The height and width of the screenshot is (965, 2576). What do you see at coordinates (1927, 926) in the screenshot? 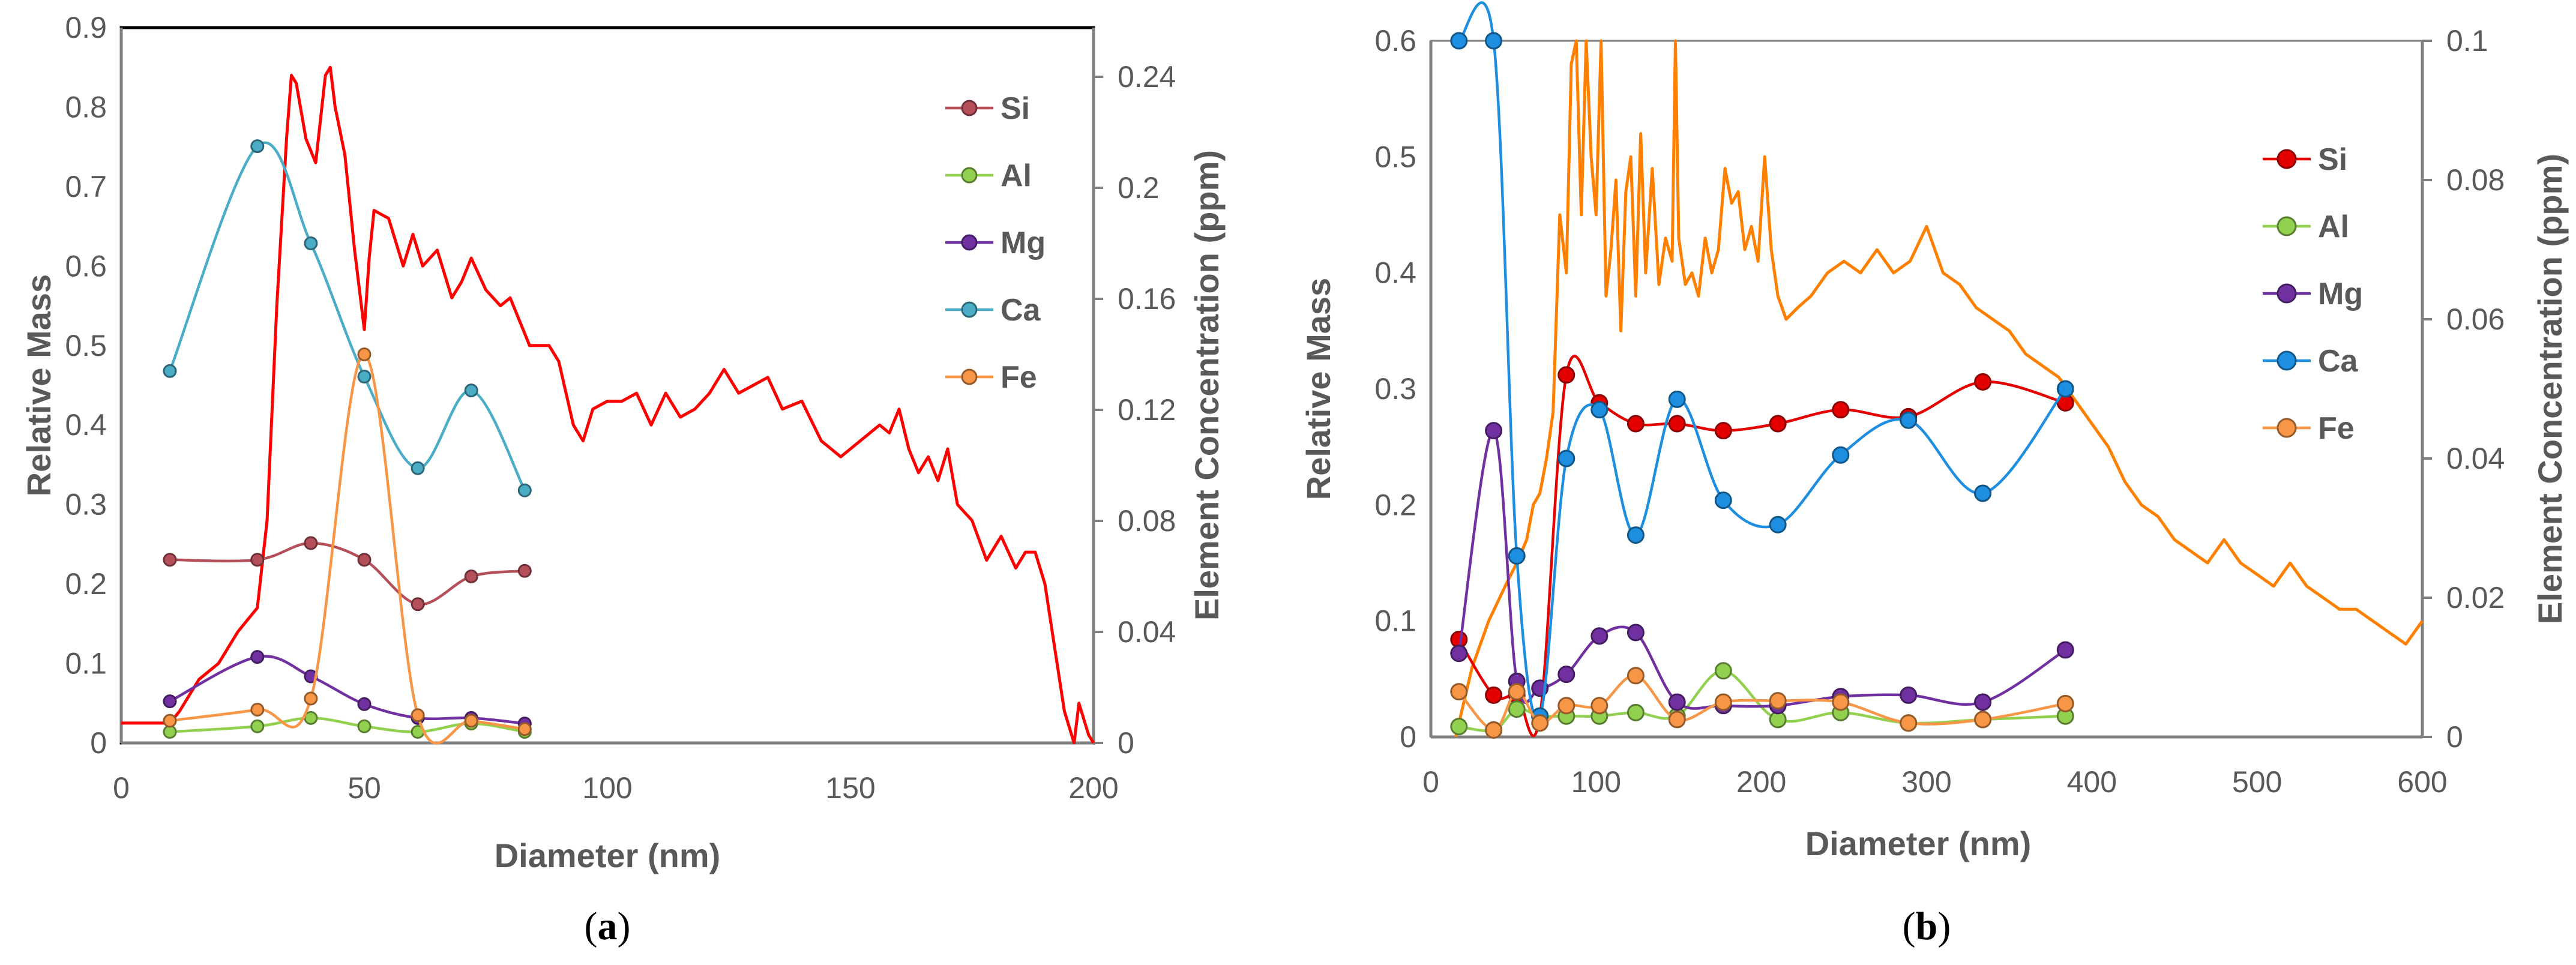
I see `caption-b: (b)` at bounding box center [1927, 926].